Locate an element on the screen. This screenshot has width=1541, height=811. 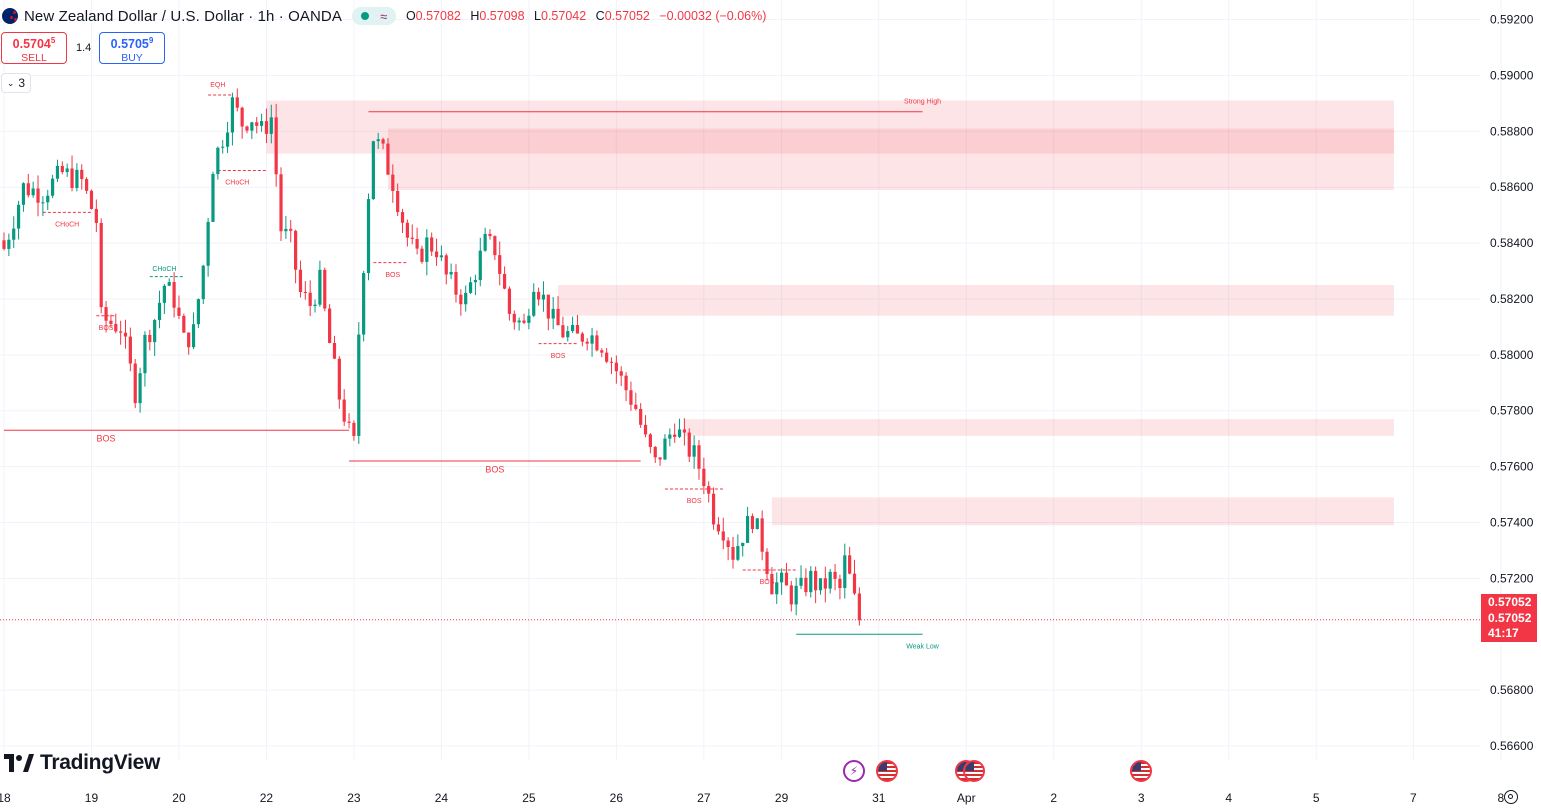
time-tick-label: 31 is located at coordinates (879, 798).